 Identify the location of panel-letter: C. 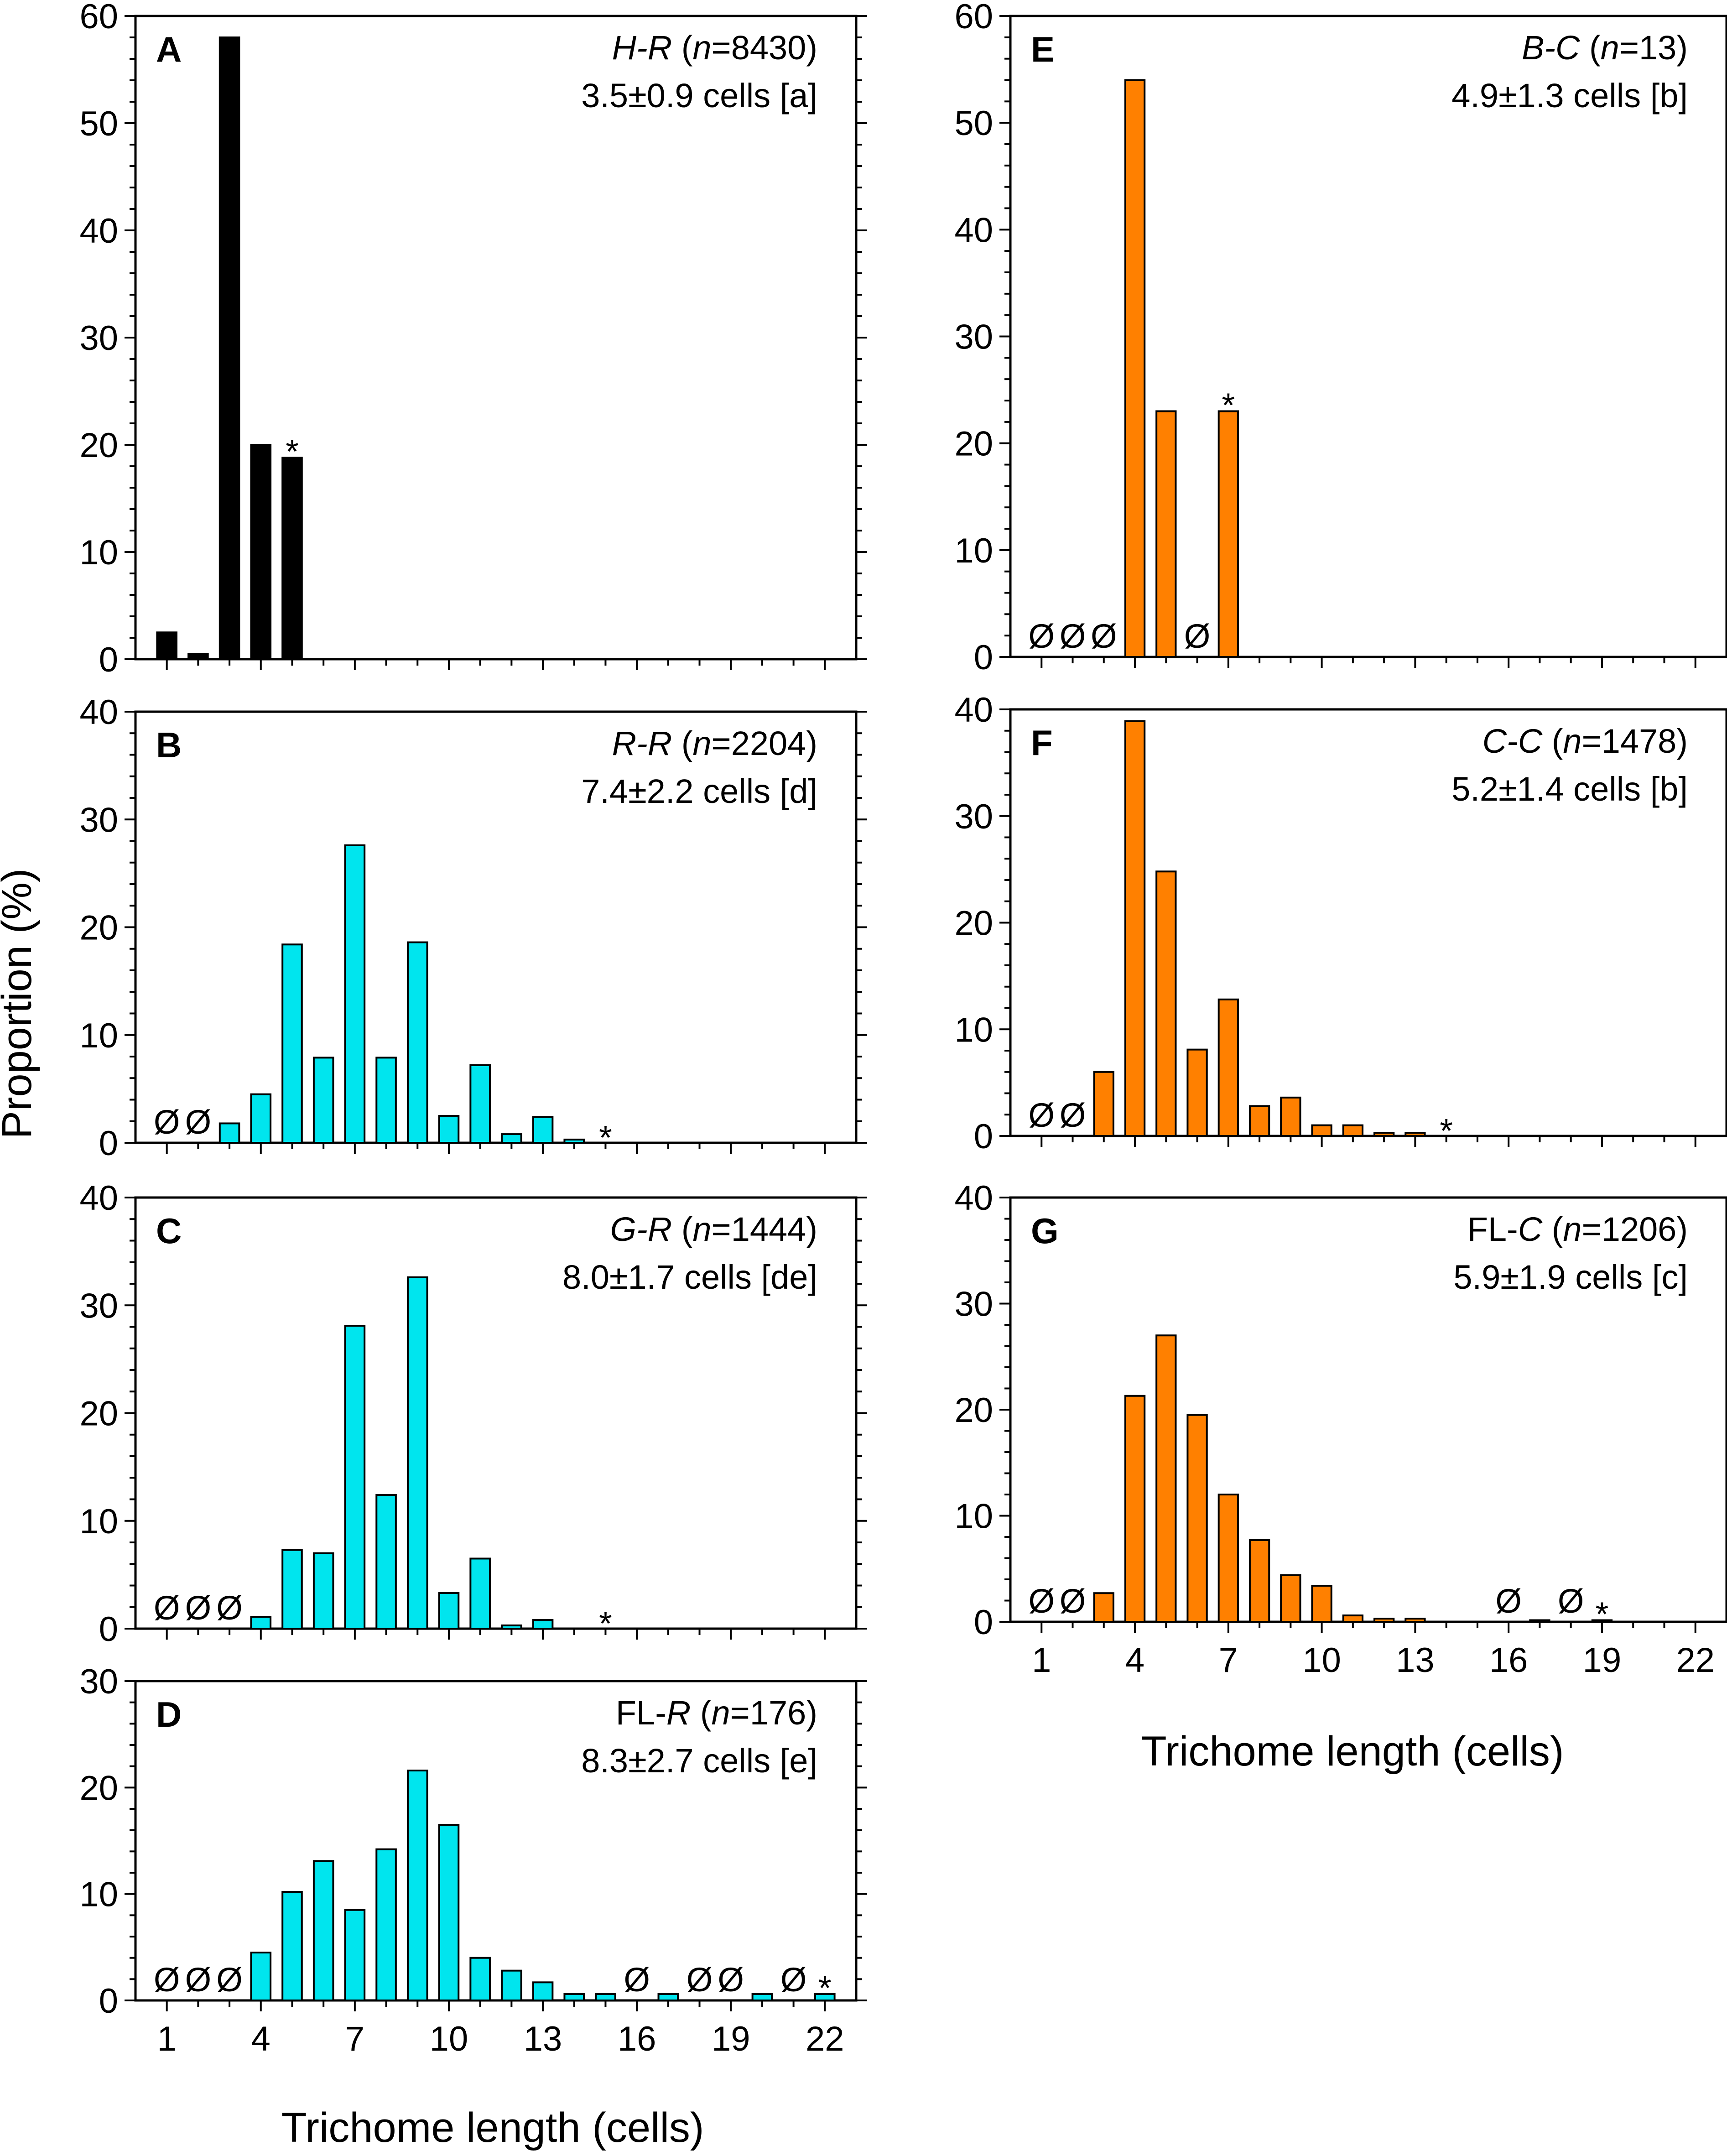
(169, 1231).